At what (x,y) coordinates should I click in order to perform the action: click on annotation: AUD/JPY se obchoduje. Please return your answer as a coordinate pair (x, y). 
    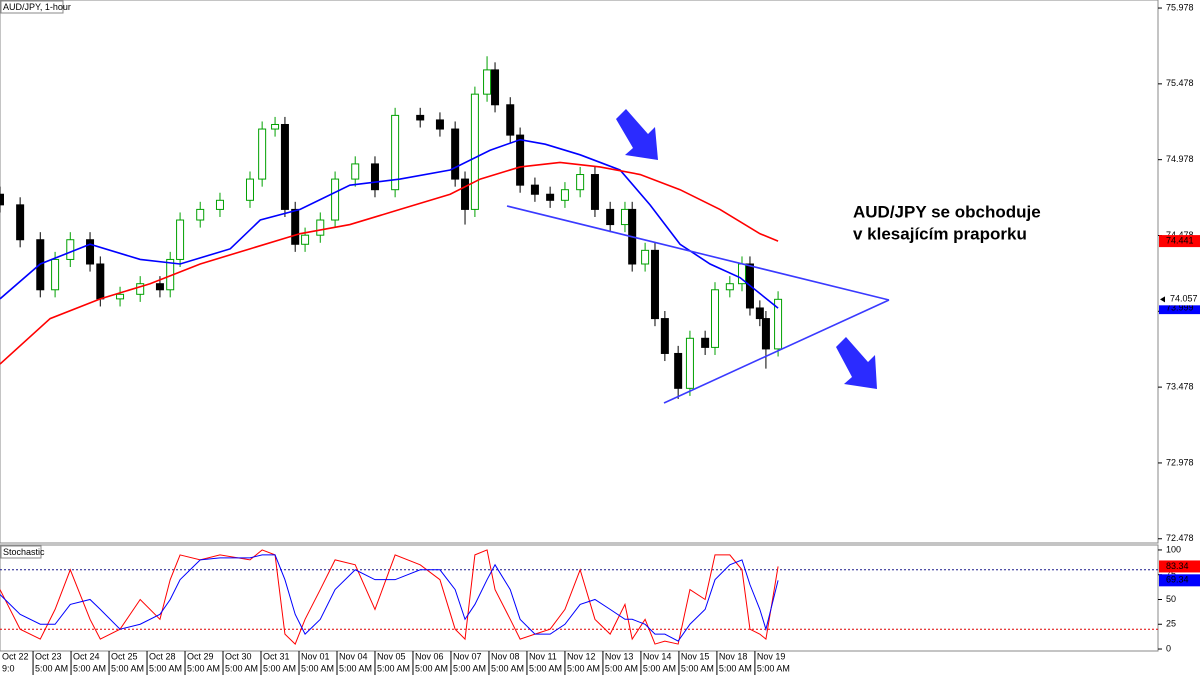
    Looking at the image, I should click on (947, 211).